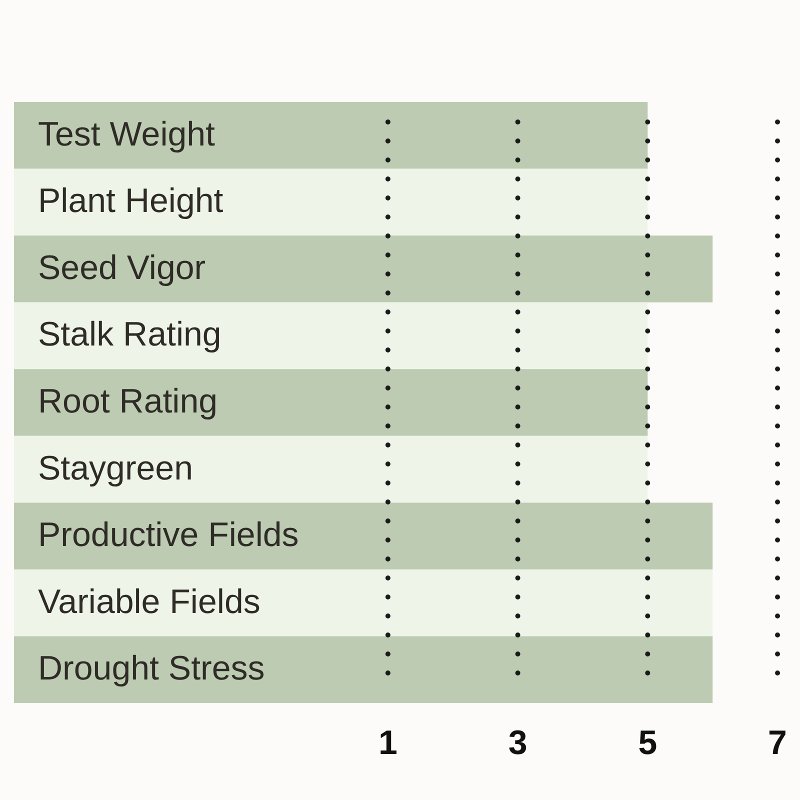  What do you see at coordinates (130, 335) in the screenshot?
I see `y-tick-label: Stalk Rating` at bounding box center [130, 335].